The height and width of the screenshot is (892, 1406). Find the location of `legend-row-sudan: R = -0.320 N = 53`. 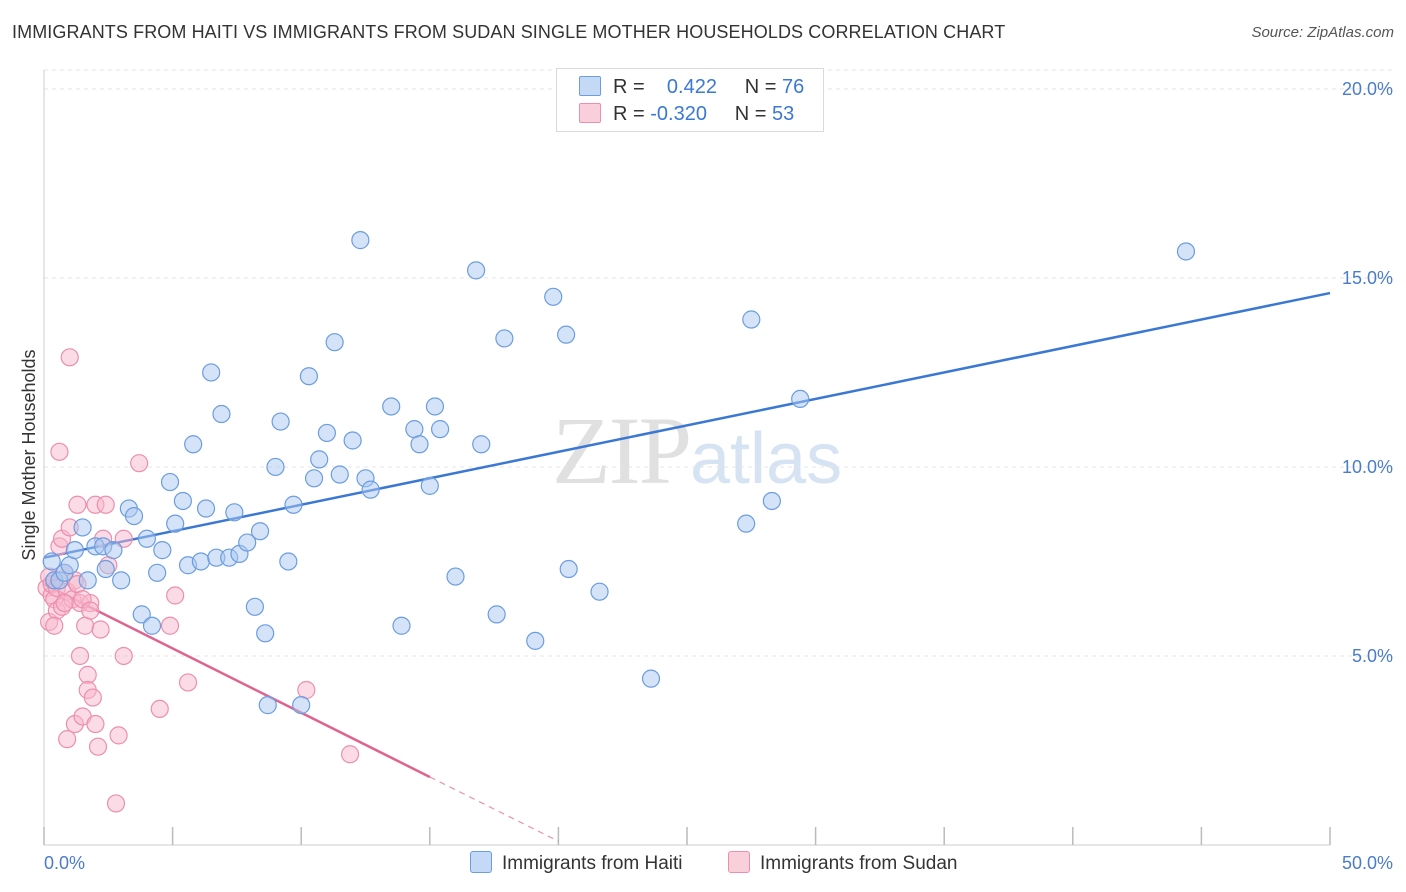

legend-row-sudan: R = -0.320 N = 53 is located at coordinates (686, 115).